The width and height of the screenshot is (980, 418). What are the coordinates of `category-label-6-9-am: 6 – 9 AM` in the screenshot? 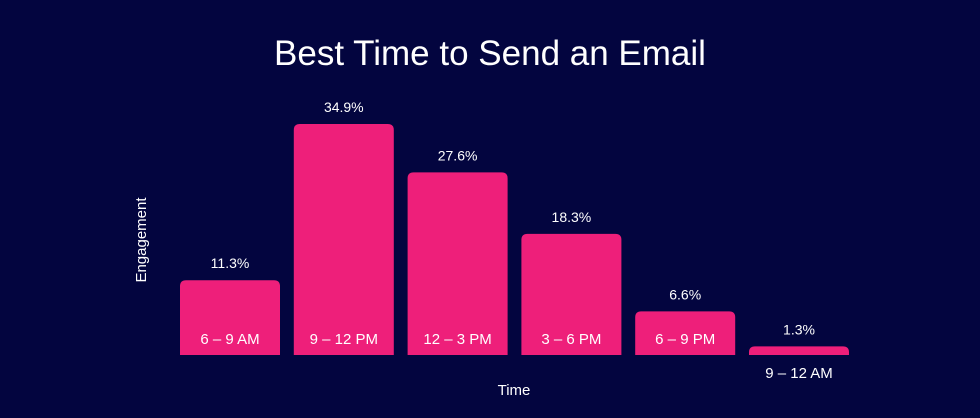 It's located at (229, 339).